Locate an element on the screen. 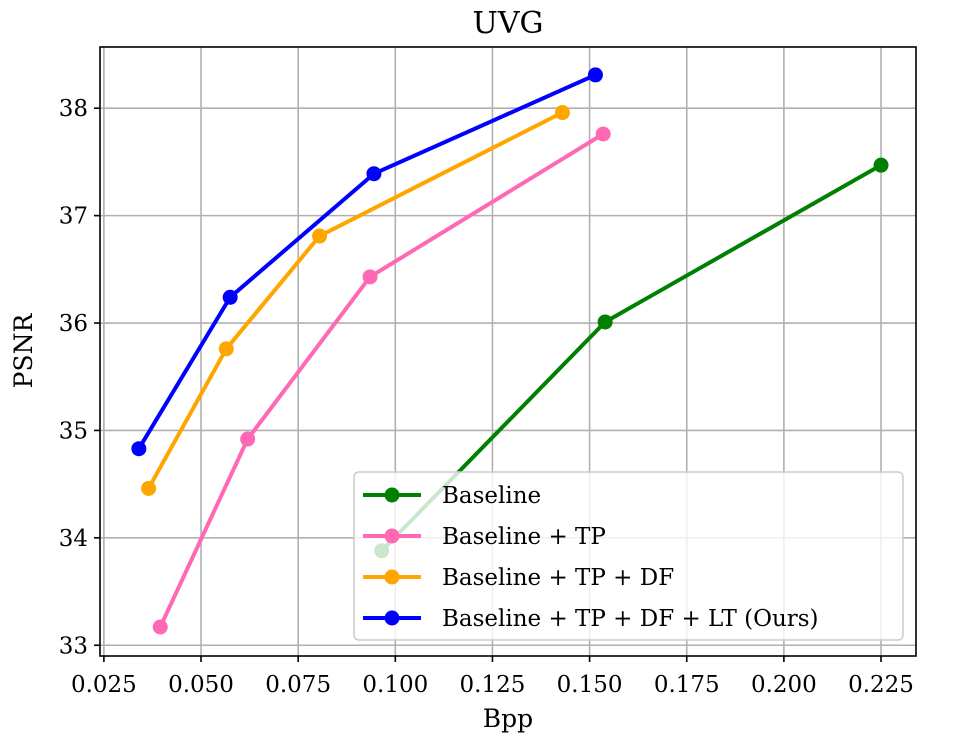 This screenshot has height=740, width=958. y-tick-label: 37 is located at coordinates (73, 217).